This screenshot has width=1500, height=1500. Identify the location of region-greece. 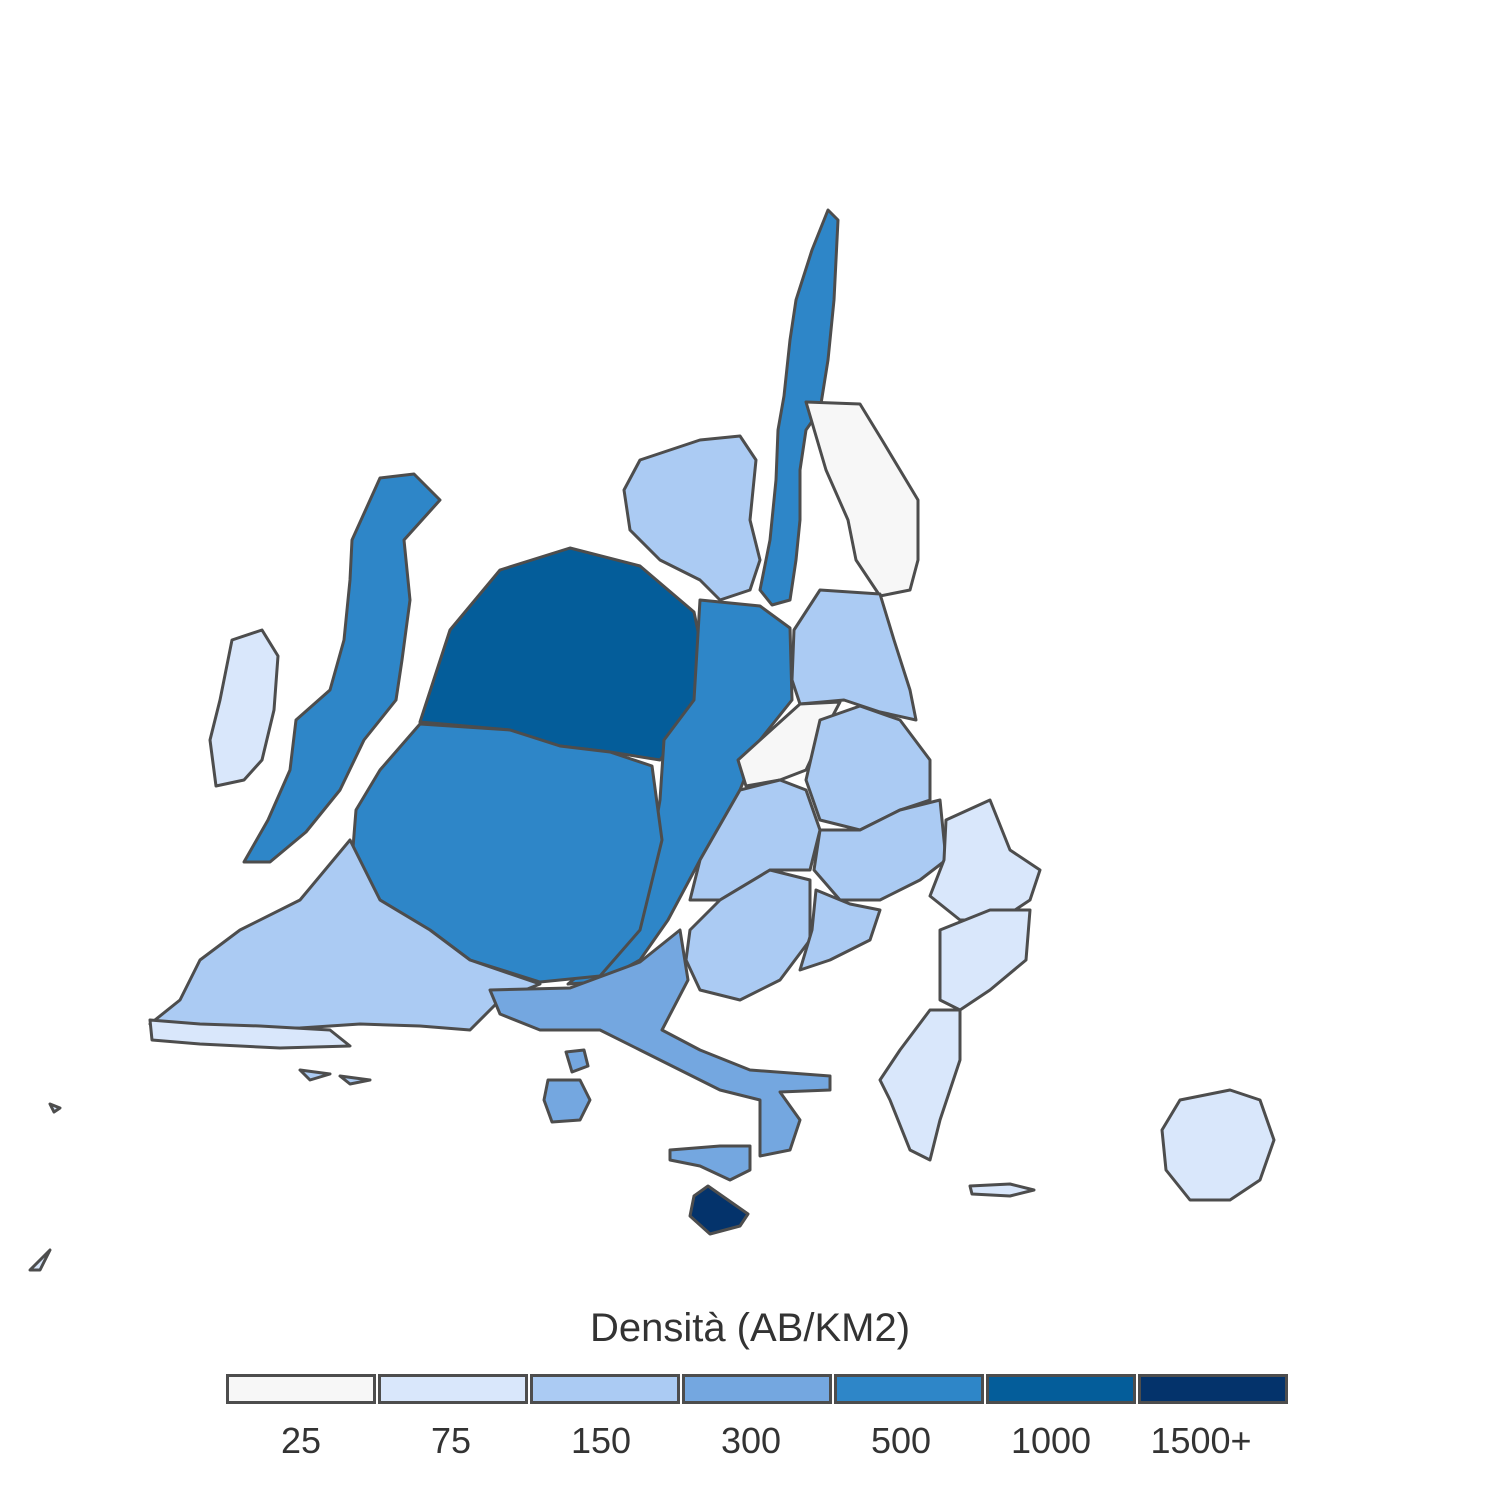
(920, 1085).